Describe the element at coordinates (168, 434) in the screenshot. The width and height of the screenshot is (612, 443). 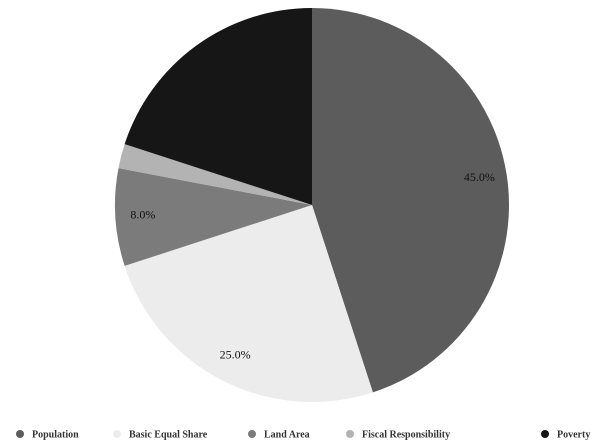
I see `legend-label: Basic Equal Share` at that location.